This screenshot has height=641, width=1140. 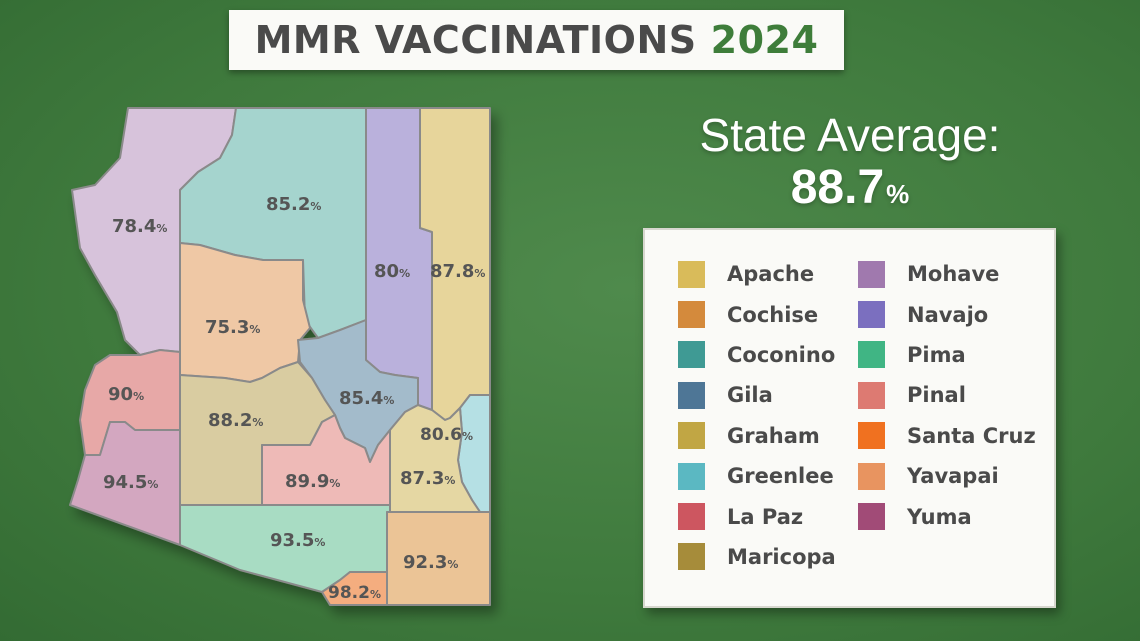 I want to click on legend-label: Graham, so click(x=773, y=435).